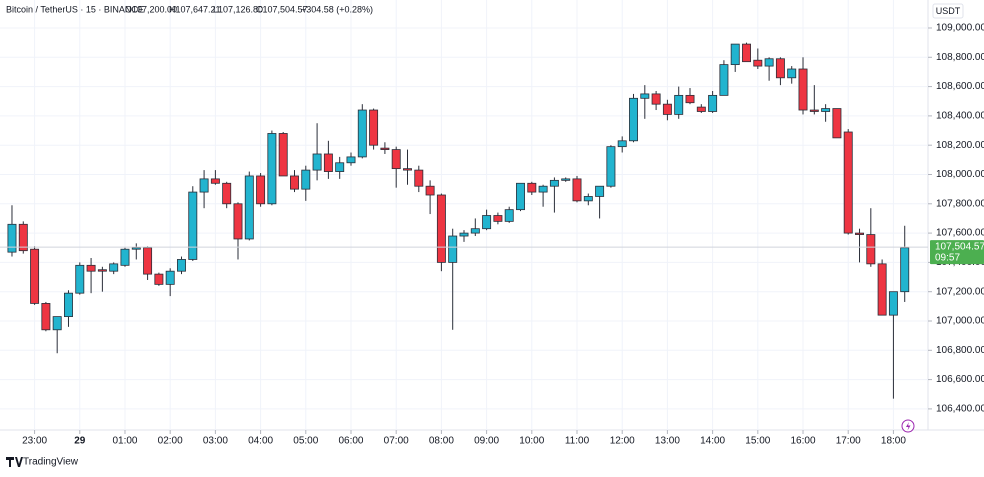 Image resolution: width=984 pixels, height=477 pixels. I want to click on y-tick-label: 108,600.00, so click(960, 86).